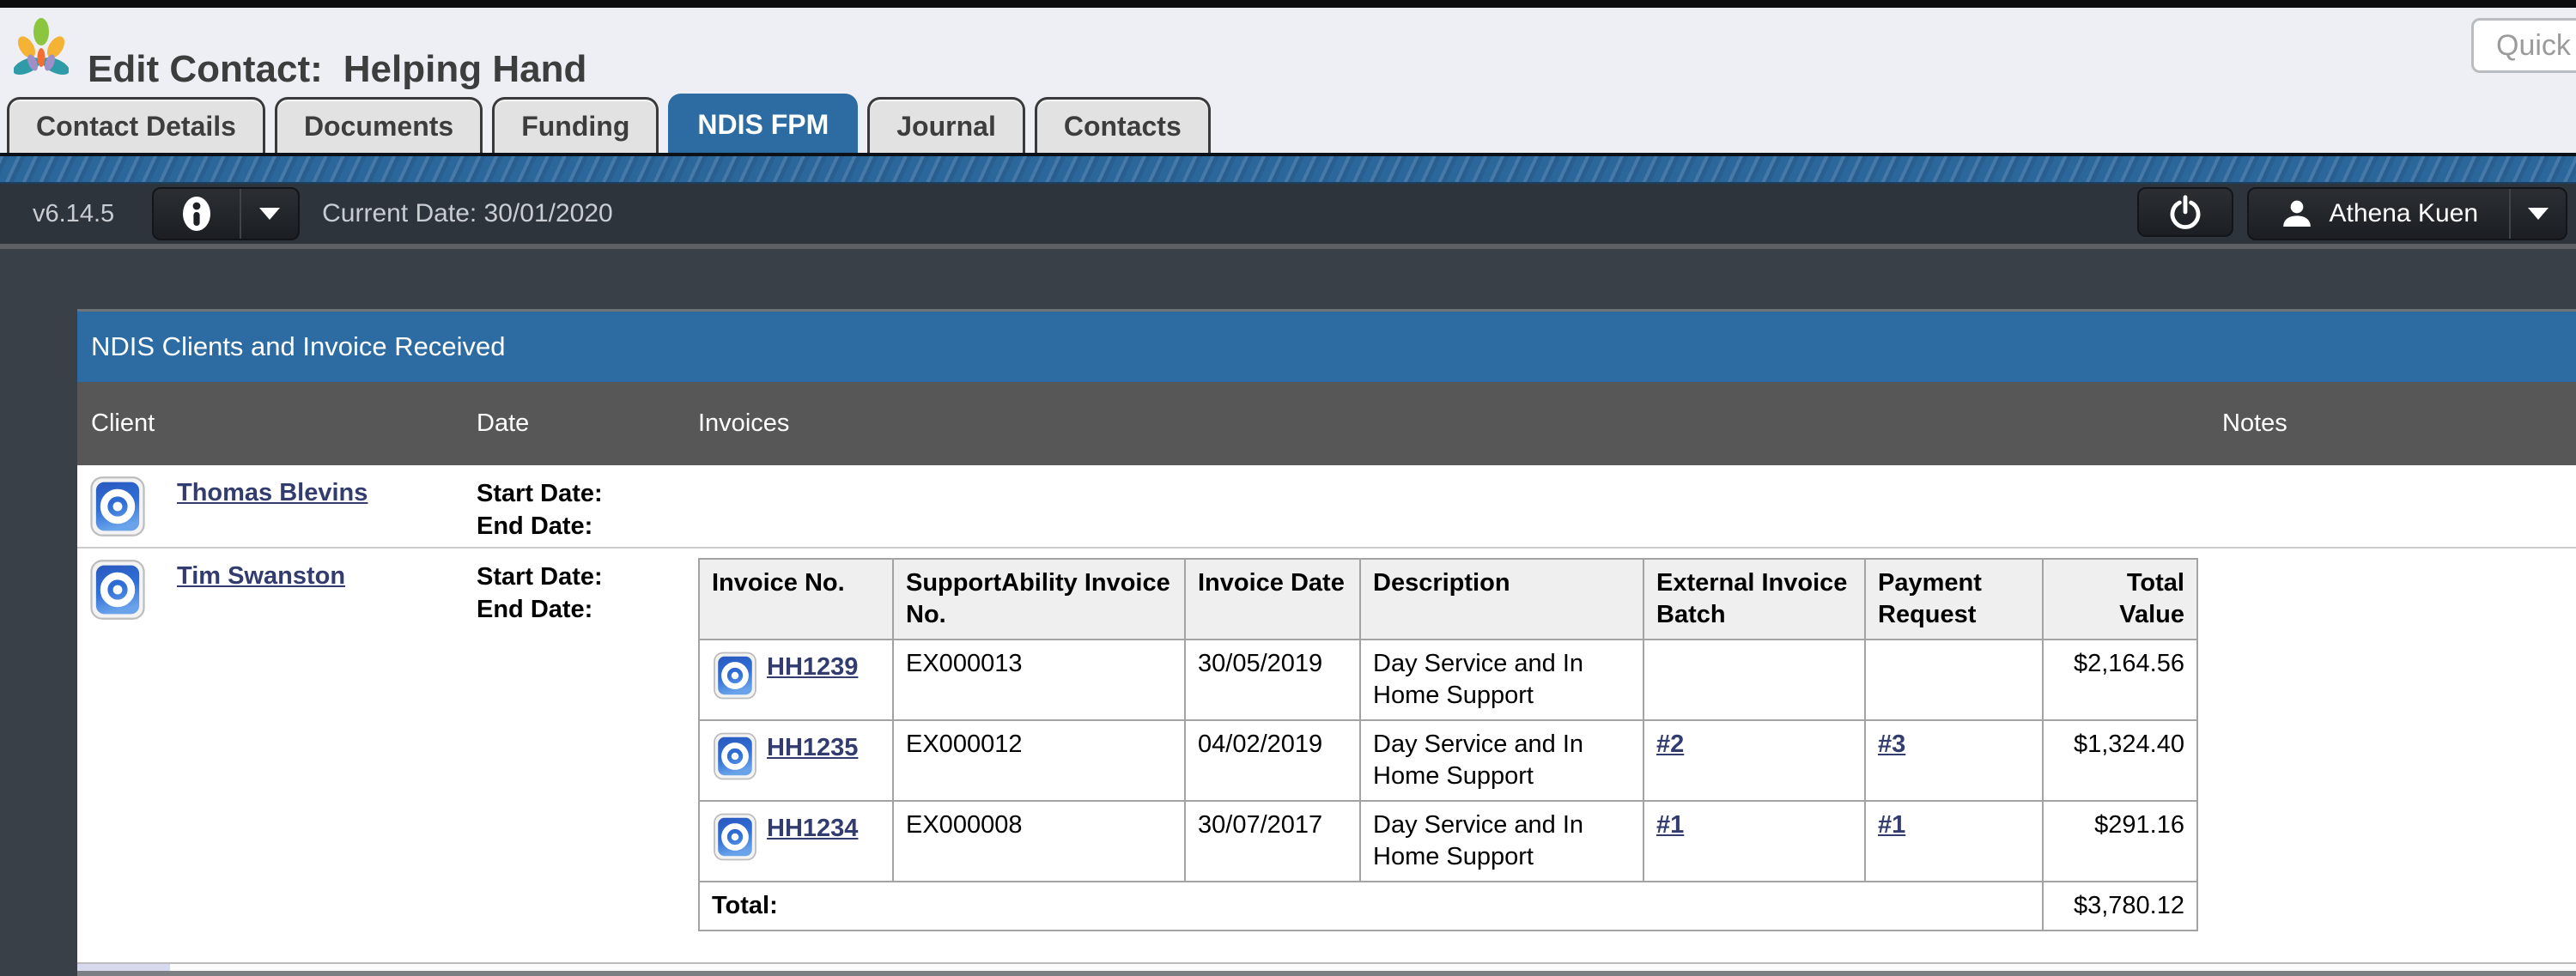  What do you see at coordinates (1288, 216) in the screenshot?
I see `toolbar: v6.14.5 Current Date: 30/01/2020` at bounding box center [1288, 216].